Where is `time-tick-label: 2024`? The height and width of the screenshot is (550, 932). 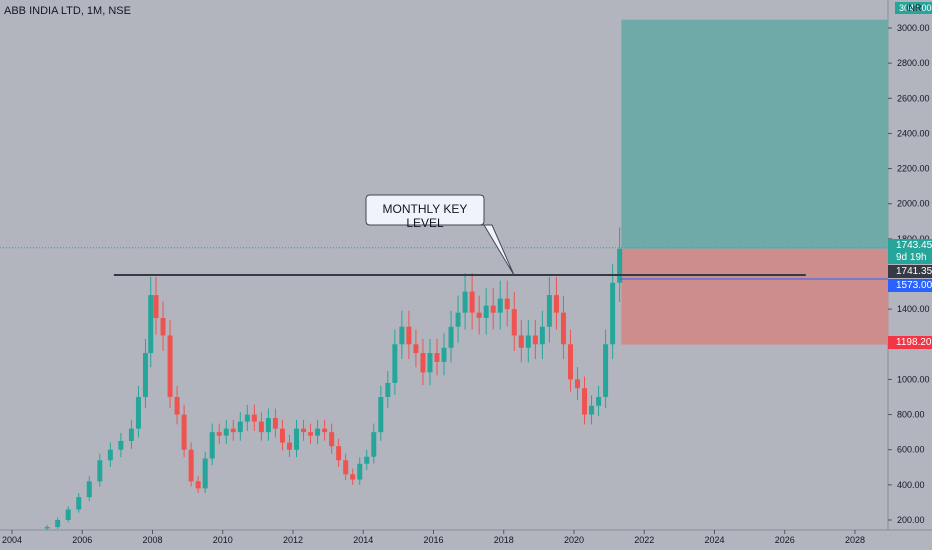
time-tick-label: 2024 is located at coordinates (714, 540).